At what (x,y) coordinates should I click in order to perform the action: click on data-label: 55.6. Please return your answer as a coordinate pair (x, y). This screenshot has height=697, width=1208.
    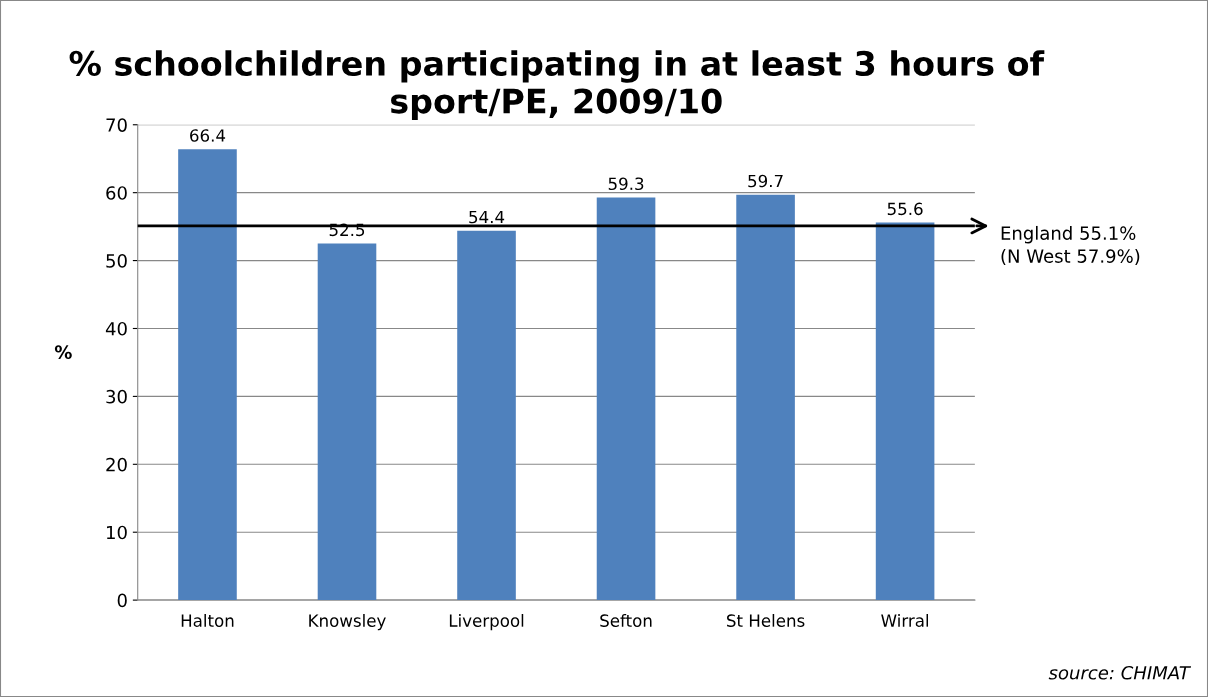
    Looking at the image, I should click on (905, 209).